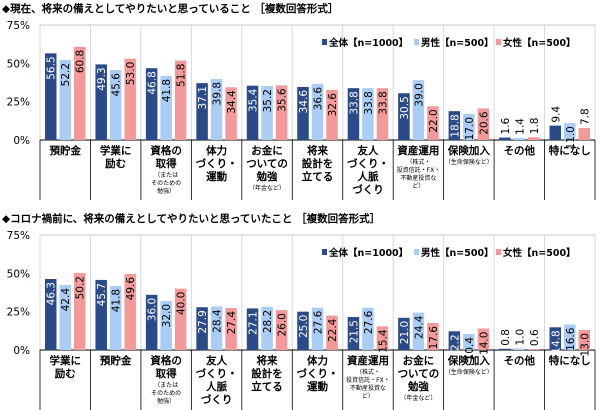 The width and height of the screenshot is (600, 410). Describe the element at coordinates (182, 75) in the screenshot. I see `data-label: 51.8` at that location.